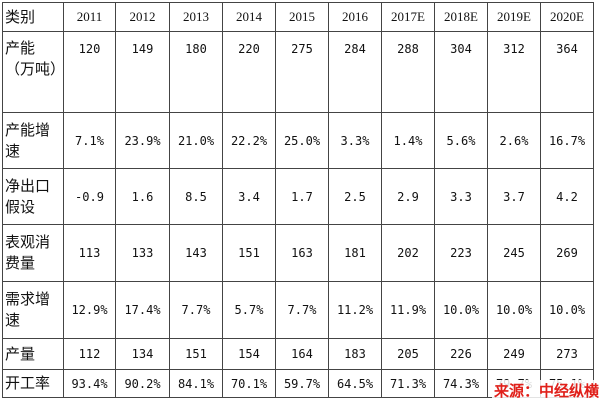 This screenshot has width=605, height=405. I want to click on table-cell: 16.7%, so click(567, 140).